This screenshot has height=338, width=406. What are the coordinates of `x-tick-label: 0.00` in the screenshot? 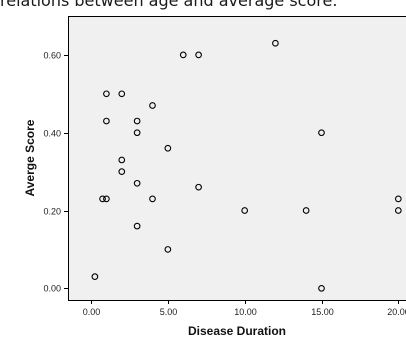 It's located at (92, 312).